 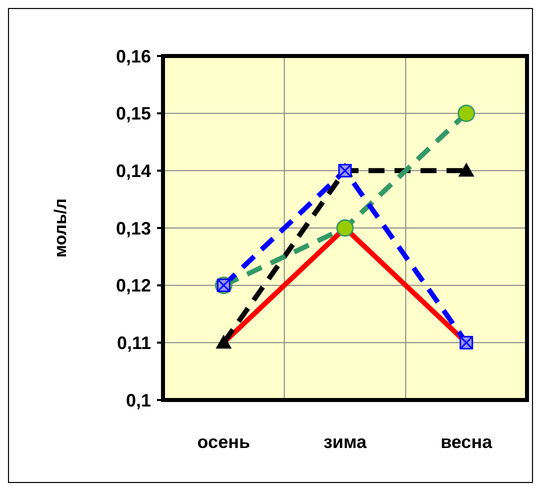 What do you see at coordinates (345, 442) in the screenshot?
I see `x-tick-label: зима` at bounding box center [345, 442].